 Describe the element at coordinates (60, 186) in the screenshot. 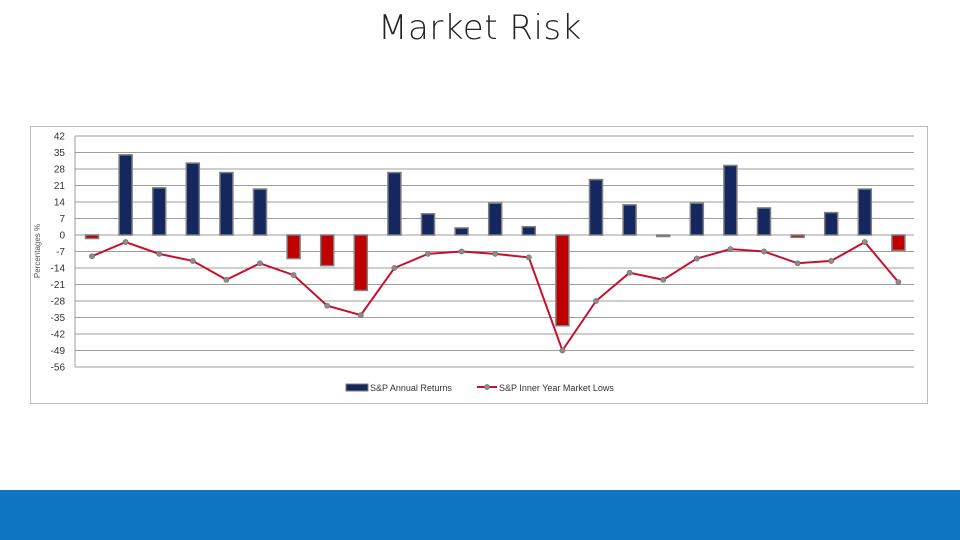

I see `y-tick-label: 21` at that location.